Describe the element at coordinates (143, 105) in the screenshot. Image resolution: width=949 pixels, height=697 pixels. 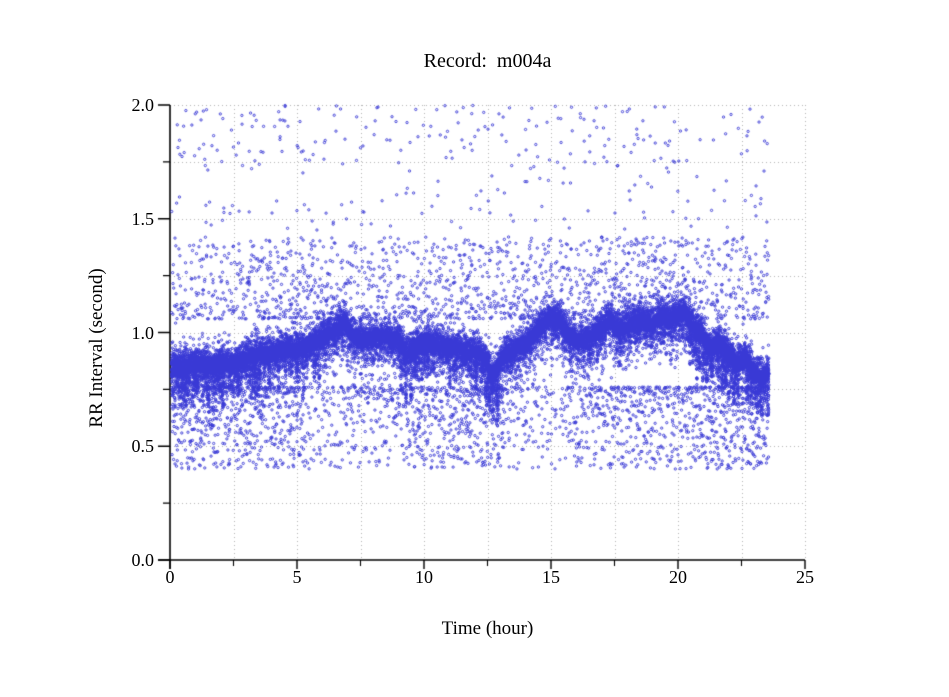
I see `y-tick-label: 2.0` at that location.